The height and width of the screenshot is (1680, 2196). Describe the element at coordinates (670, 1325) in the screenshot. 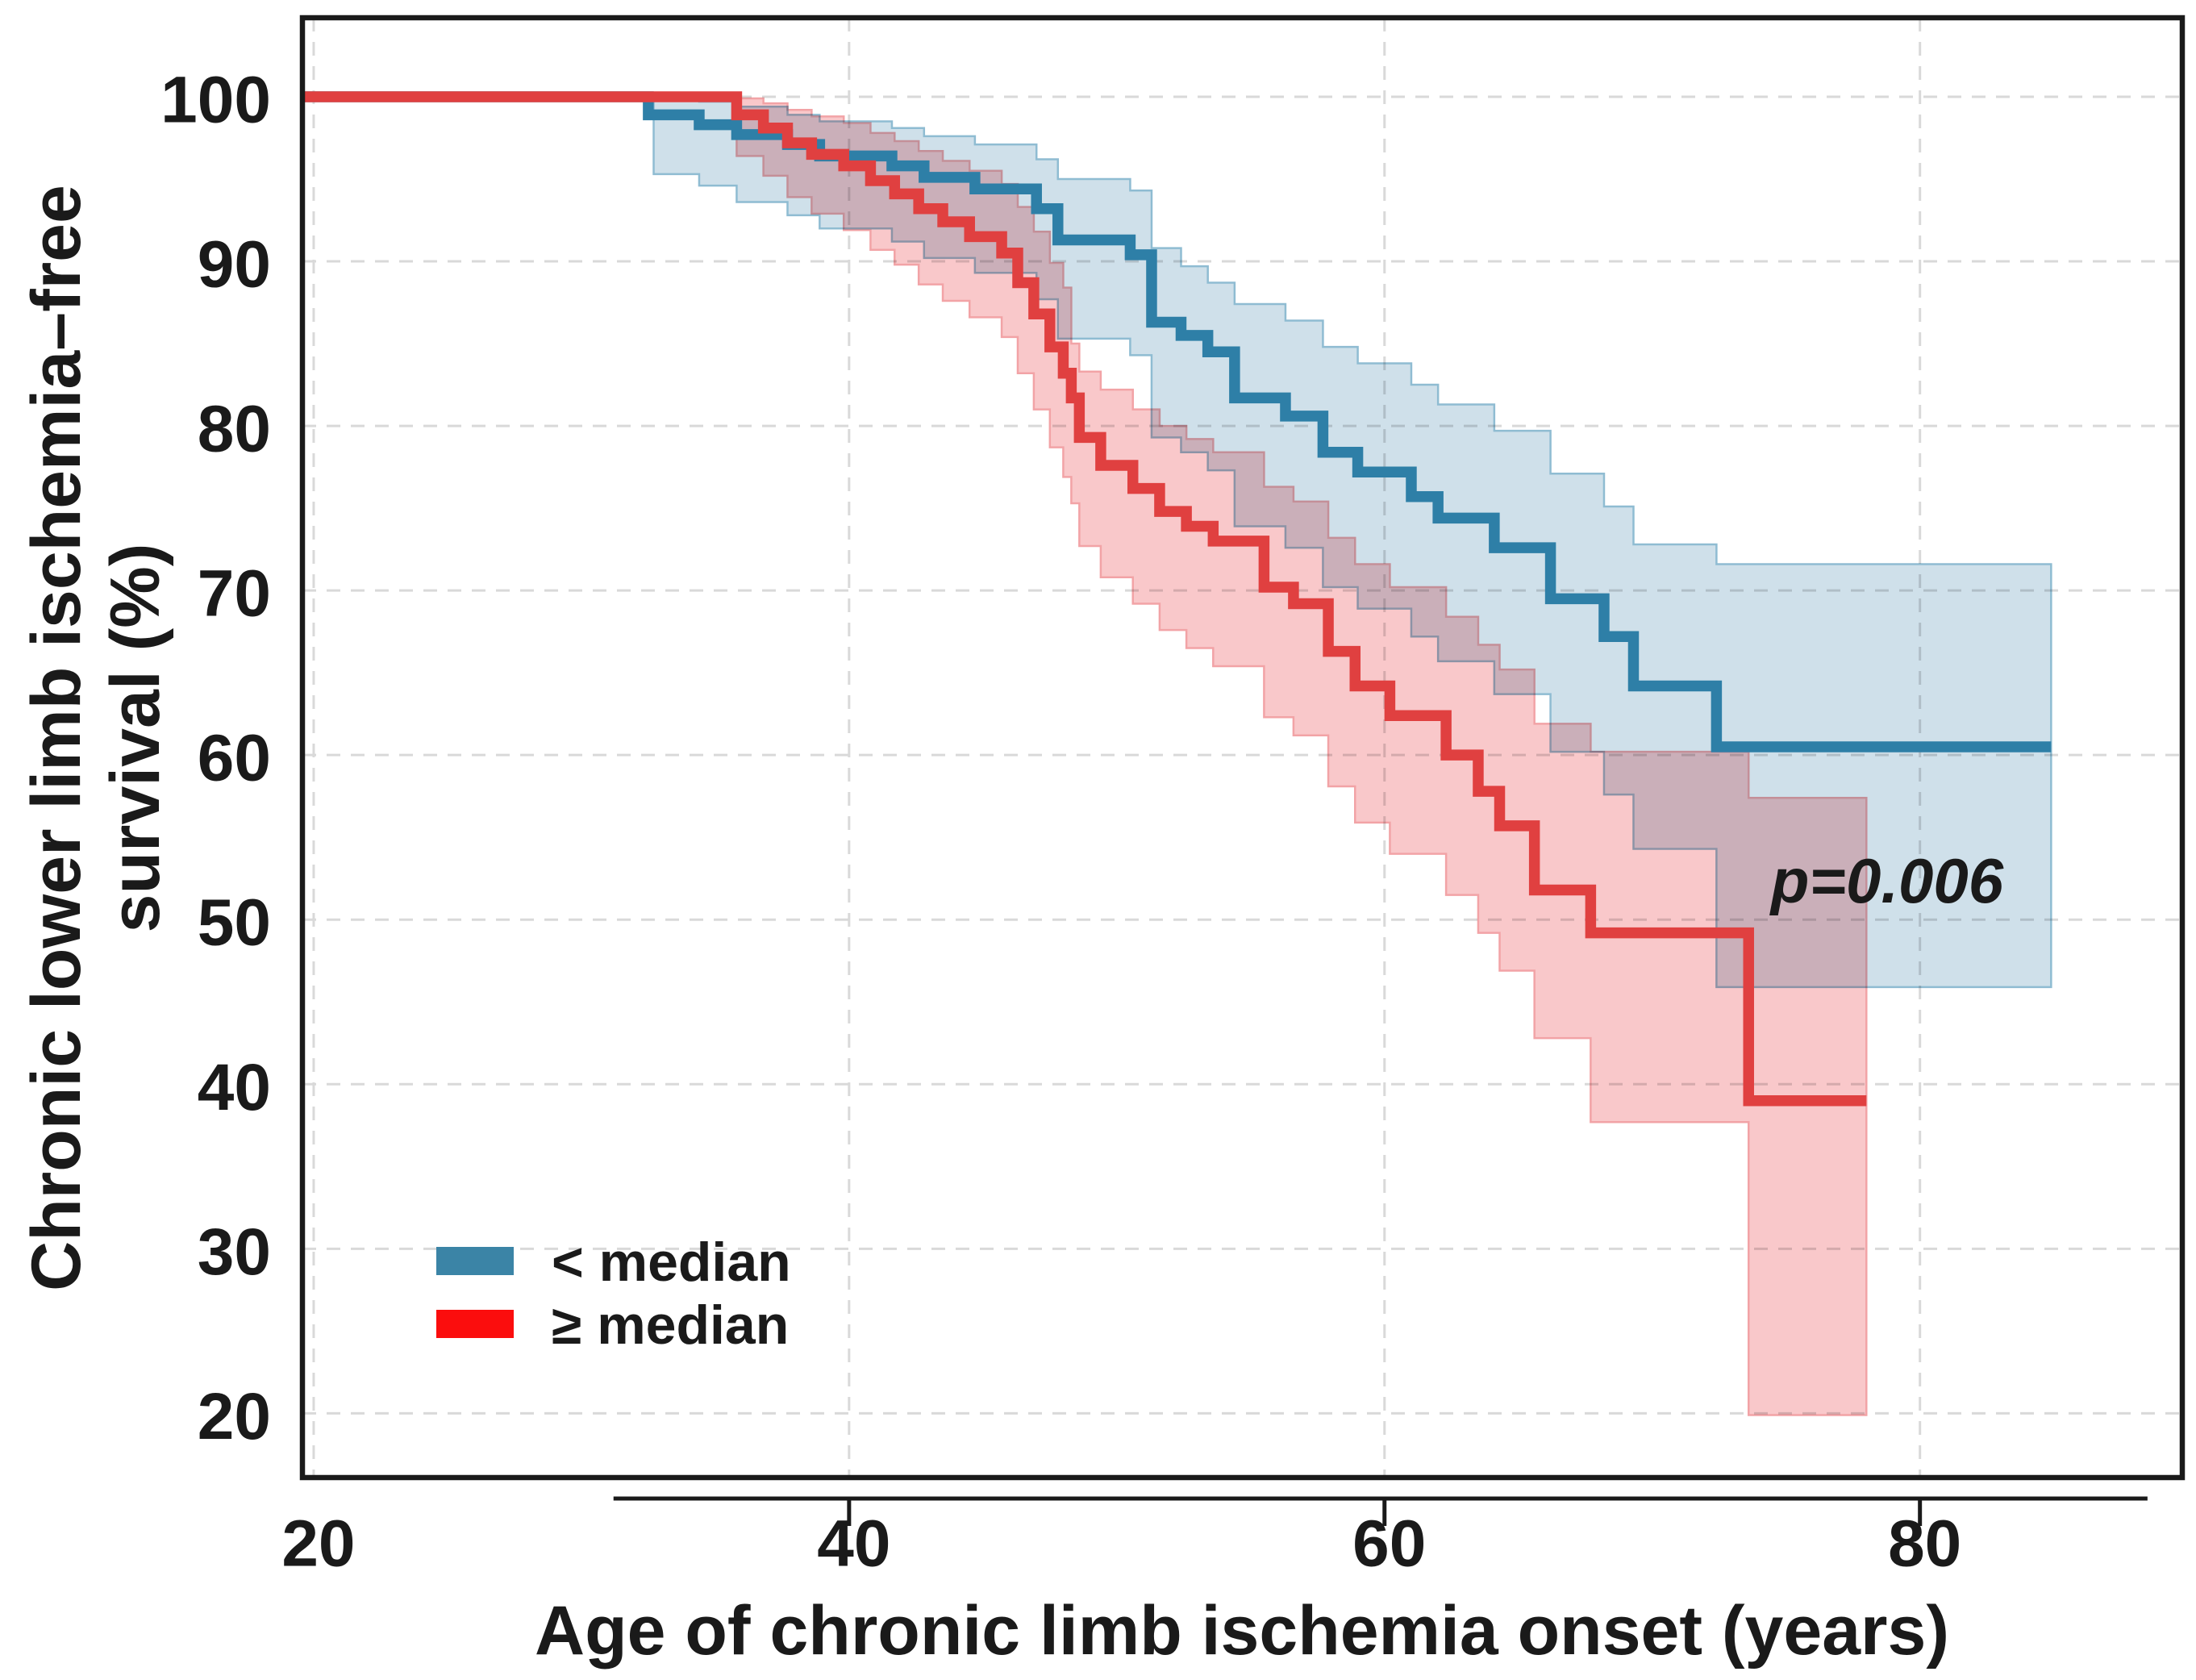

I see `legend-label-ge-median: ≥ median` at that location.